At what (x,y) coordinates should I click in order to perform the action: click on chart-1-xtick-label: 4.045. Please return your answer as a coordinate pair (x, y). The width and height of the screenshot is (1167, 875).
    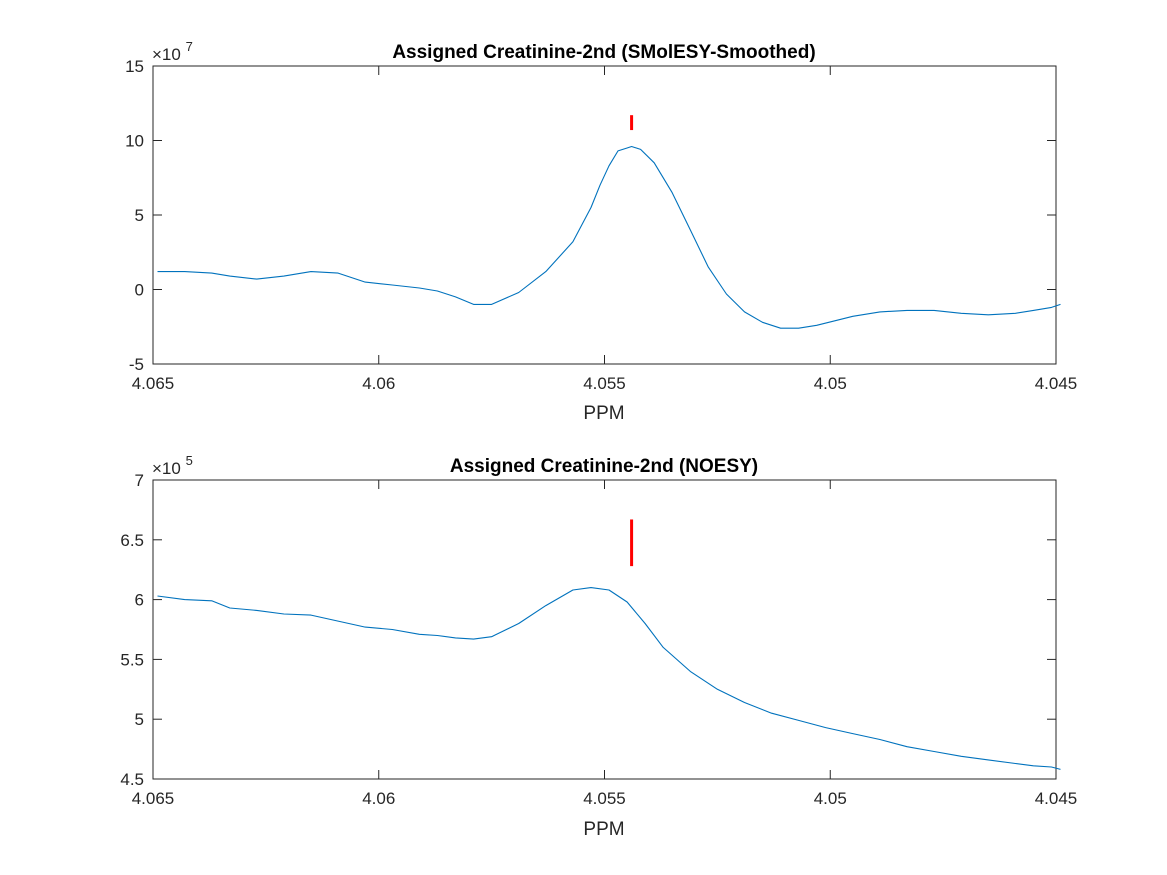
    Looking at the image, I should click on (1056, 383).